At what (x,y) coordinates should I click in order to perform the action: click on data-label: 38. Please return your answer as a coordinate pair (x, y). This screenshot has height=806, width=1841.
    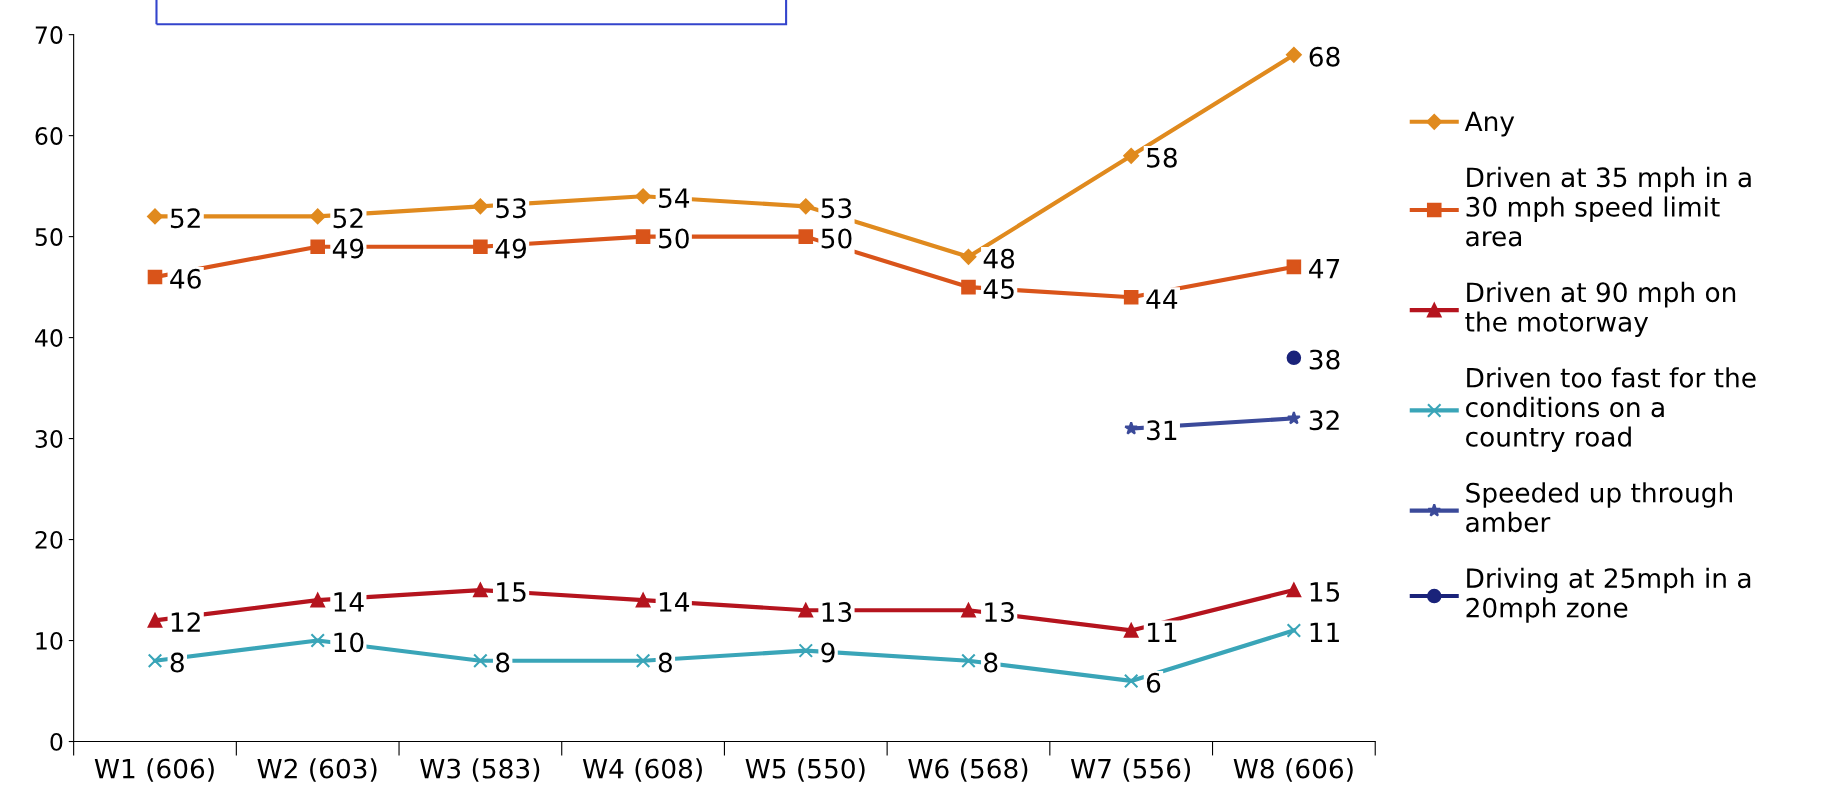
    Looking at the image, I should click on (1324, 359).